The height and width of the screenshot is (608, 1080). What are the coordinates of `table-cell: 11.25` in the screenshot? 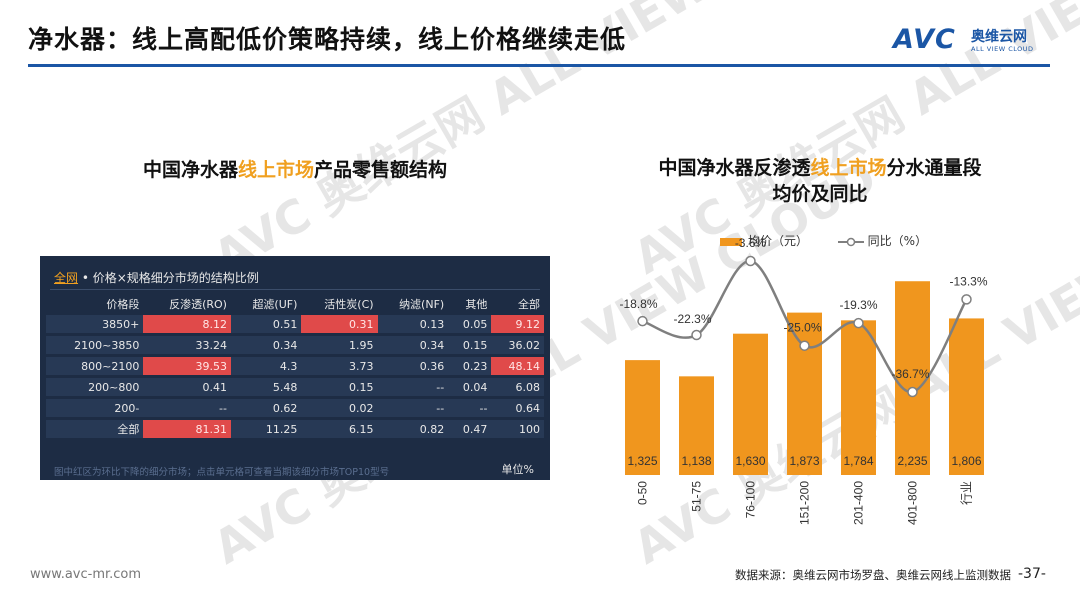 It's located at (266, 429).